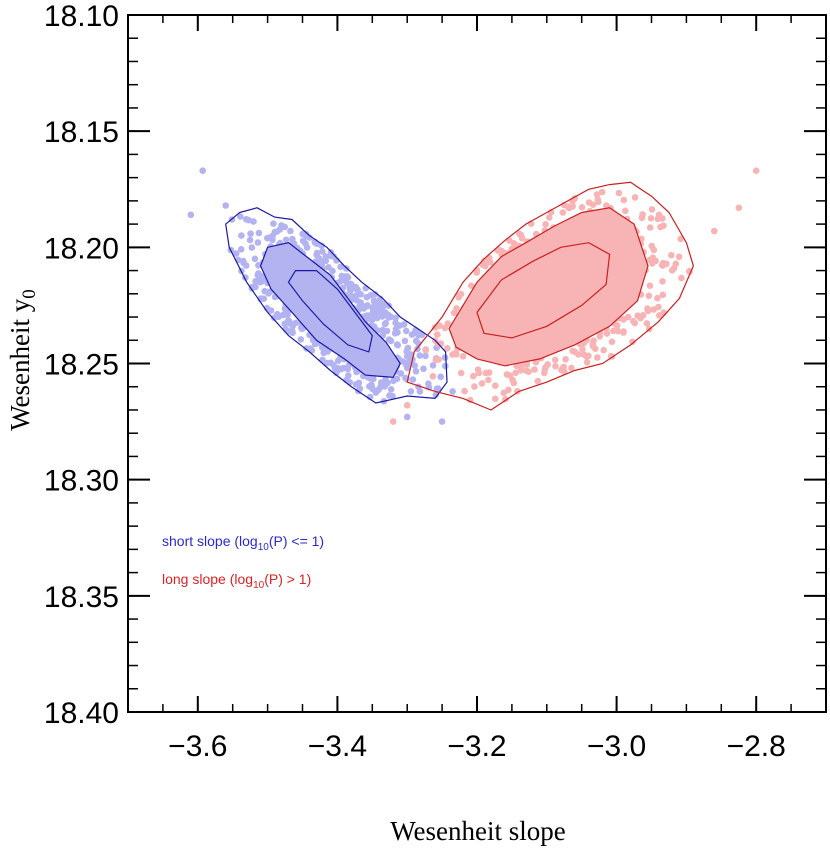  I want to click on y-tick-label: 18.15, so click(81, 132).